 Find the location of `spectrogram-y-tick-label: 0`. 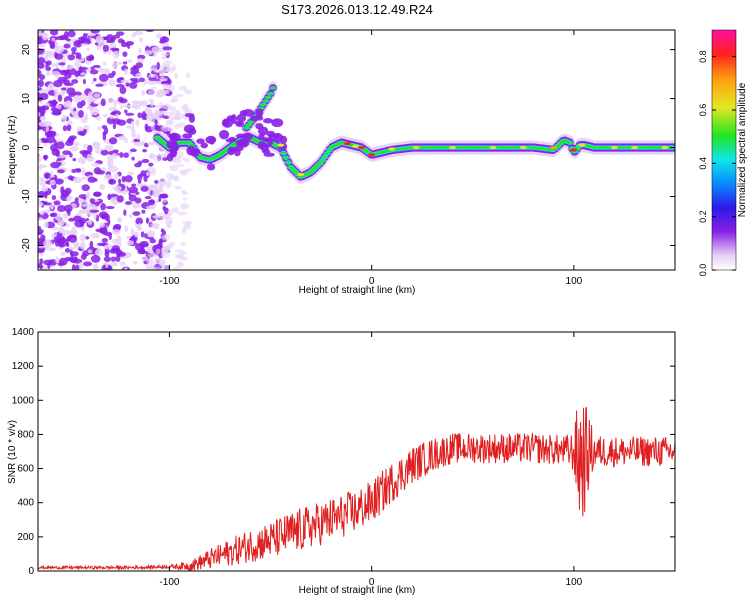

spectrogram-y-tick-label: 0 is located at coordinates (26, 147).